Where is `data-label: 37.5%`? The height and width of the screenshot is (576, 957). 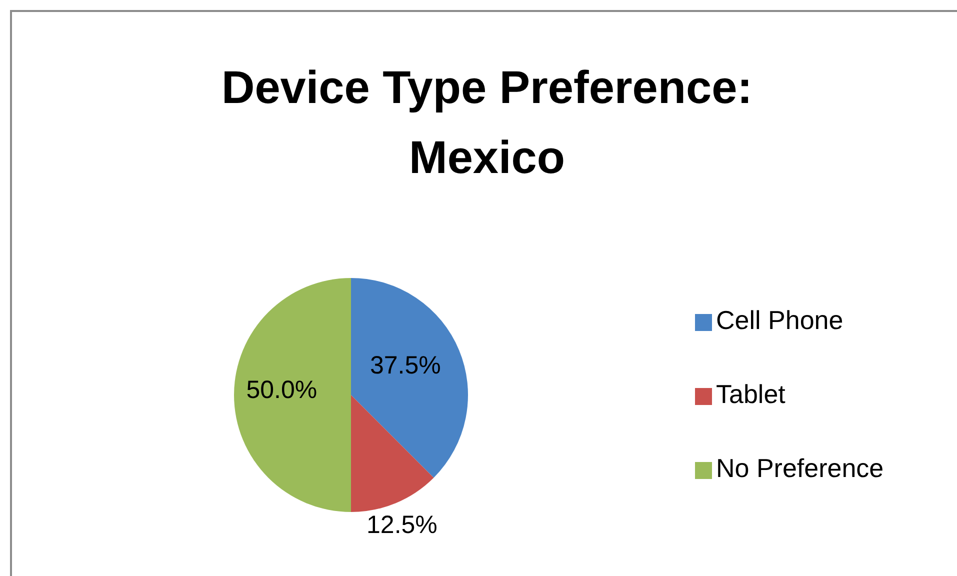 data-label: 37.5% is located at coordinates (405, 365).